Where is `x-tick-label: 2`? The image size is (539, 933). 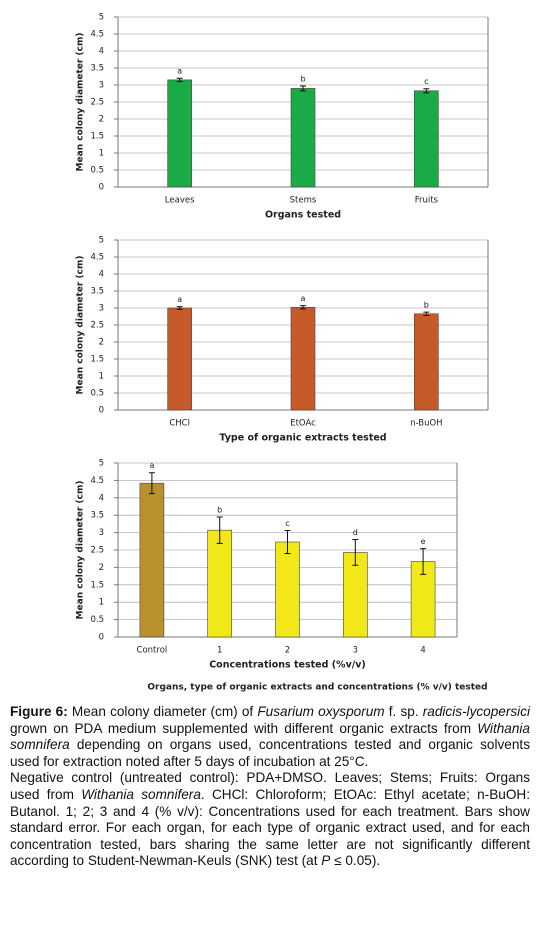
x-tick-label: 2 is located at coordinates (287, 651).